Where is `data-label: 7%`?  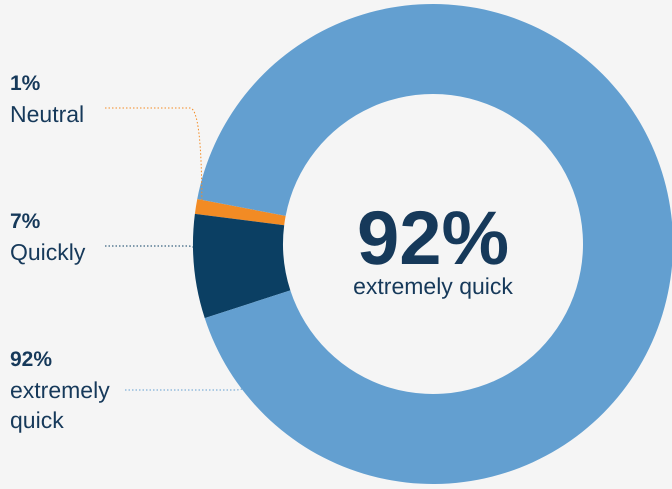
data-label: 7% is located at coordinates (25, 221).